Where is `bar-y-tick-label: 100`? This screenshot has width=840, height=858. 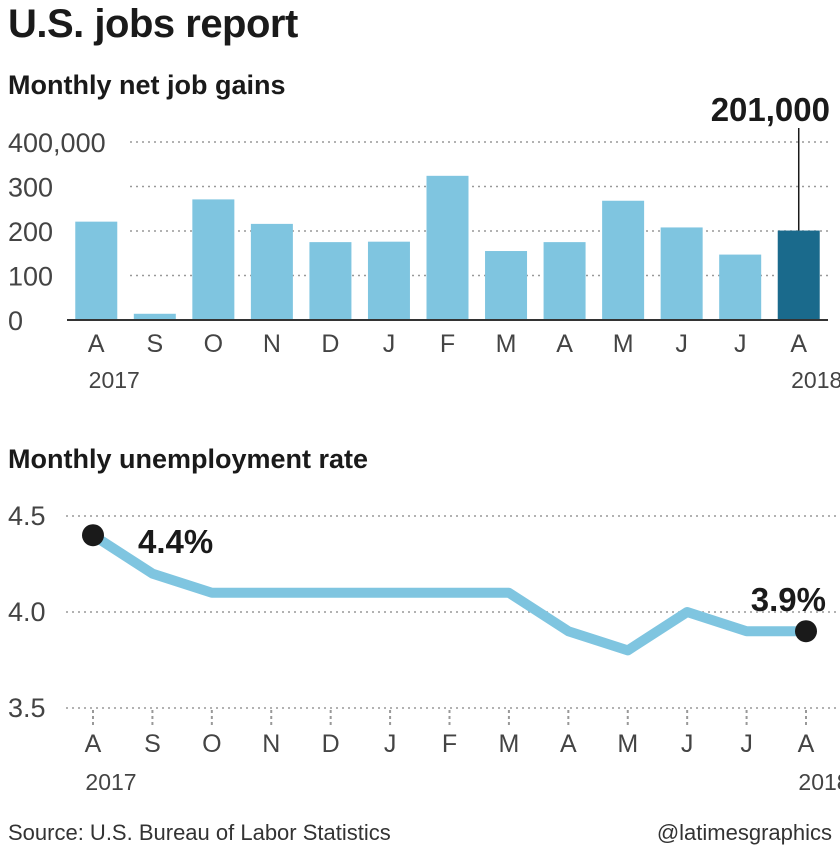
bar-y-tick-label: 100 is located at coordinates (30, 277).